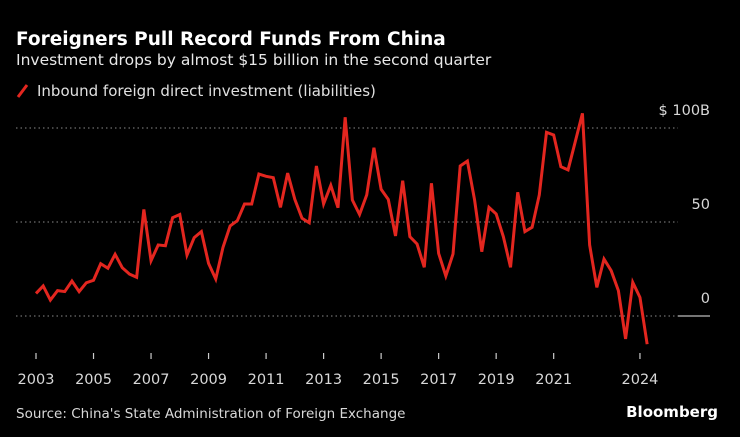 The height and width of the screenshot is (437, 740). I want to click on y-tick-label: $ 100B, so click(684, 111).